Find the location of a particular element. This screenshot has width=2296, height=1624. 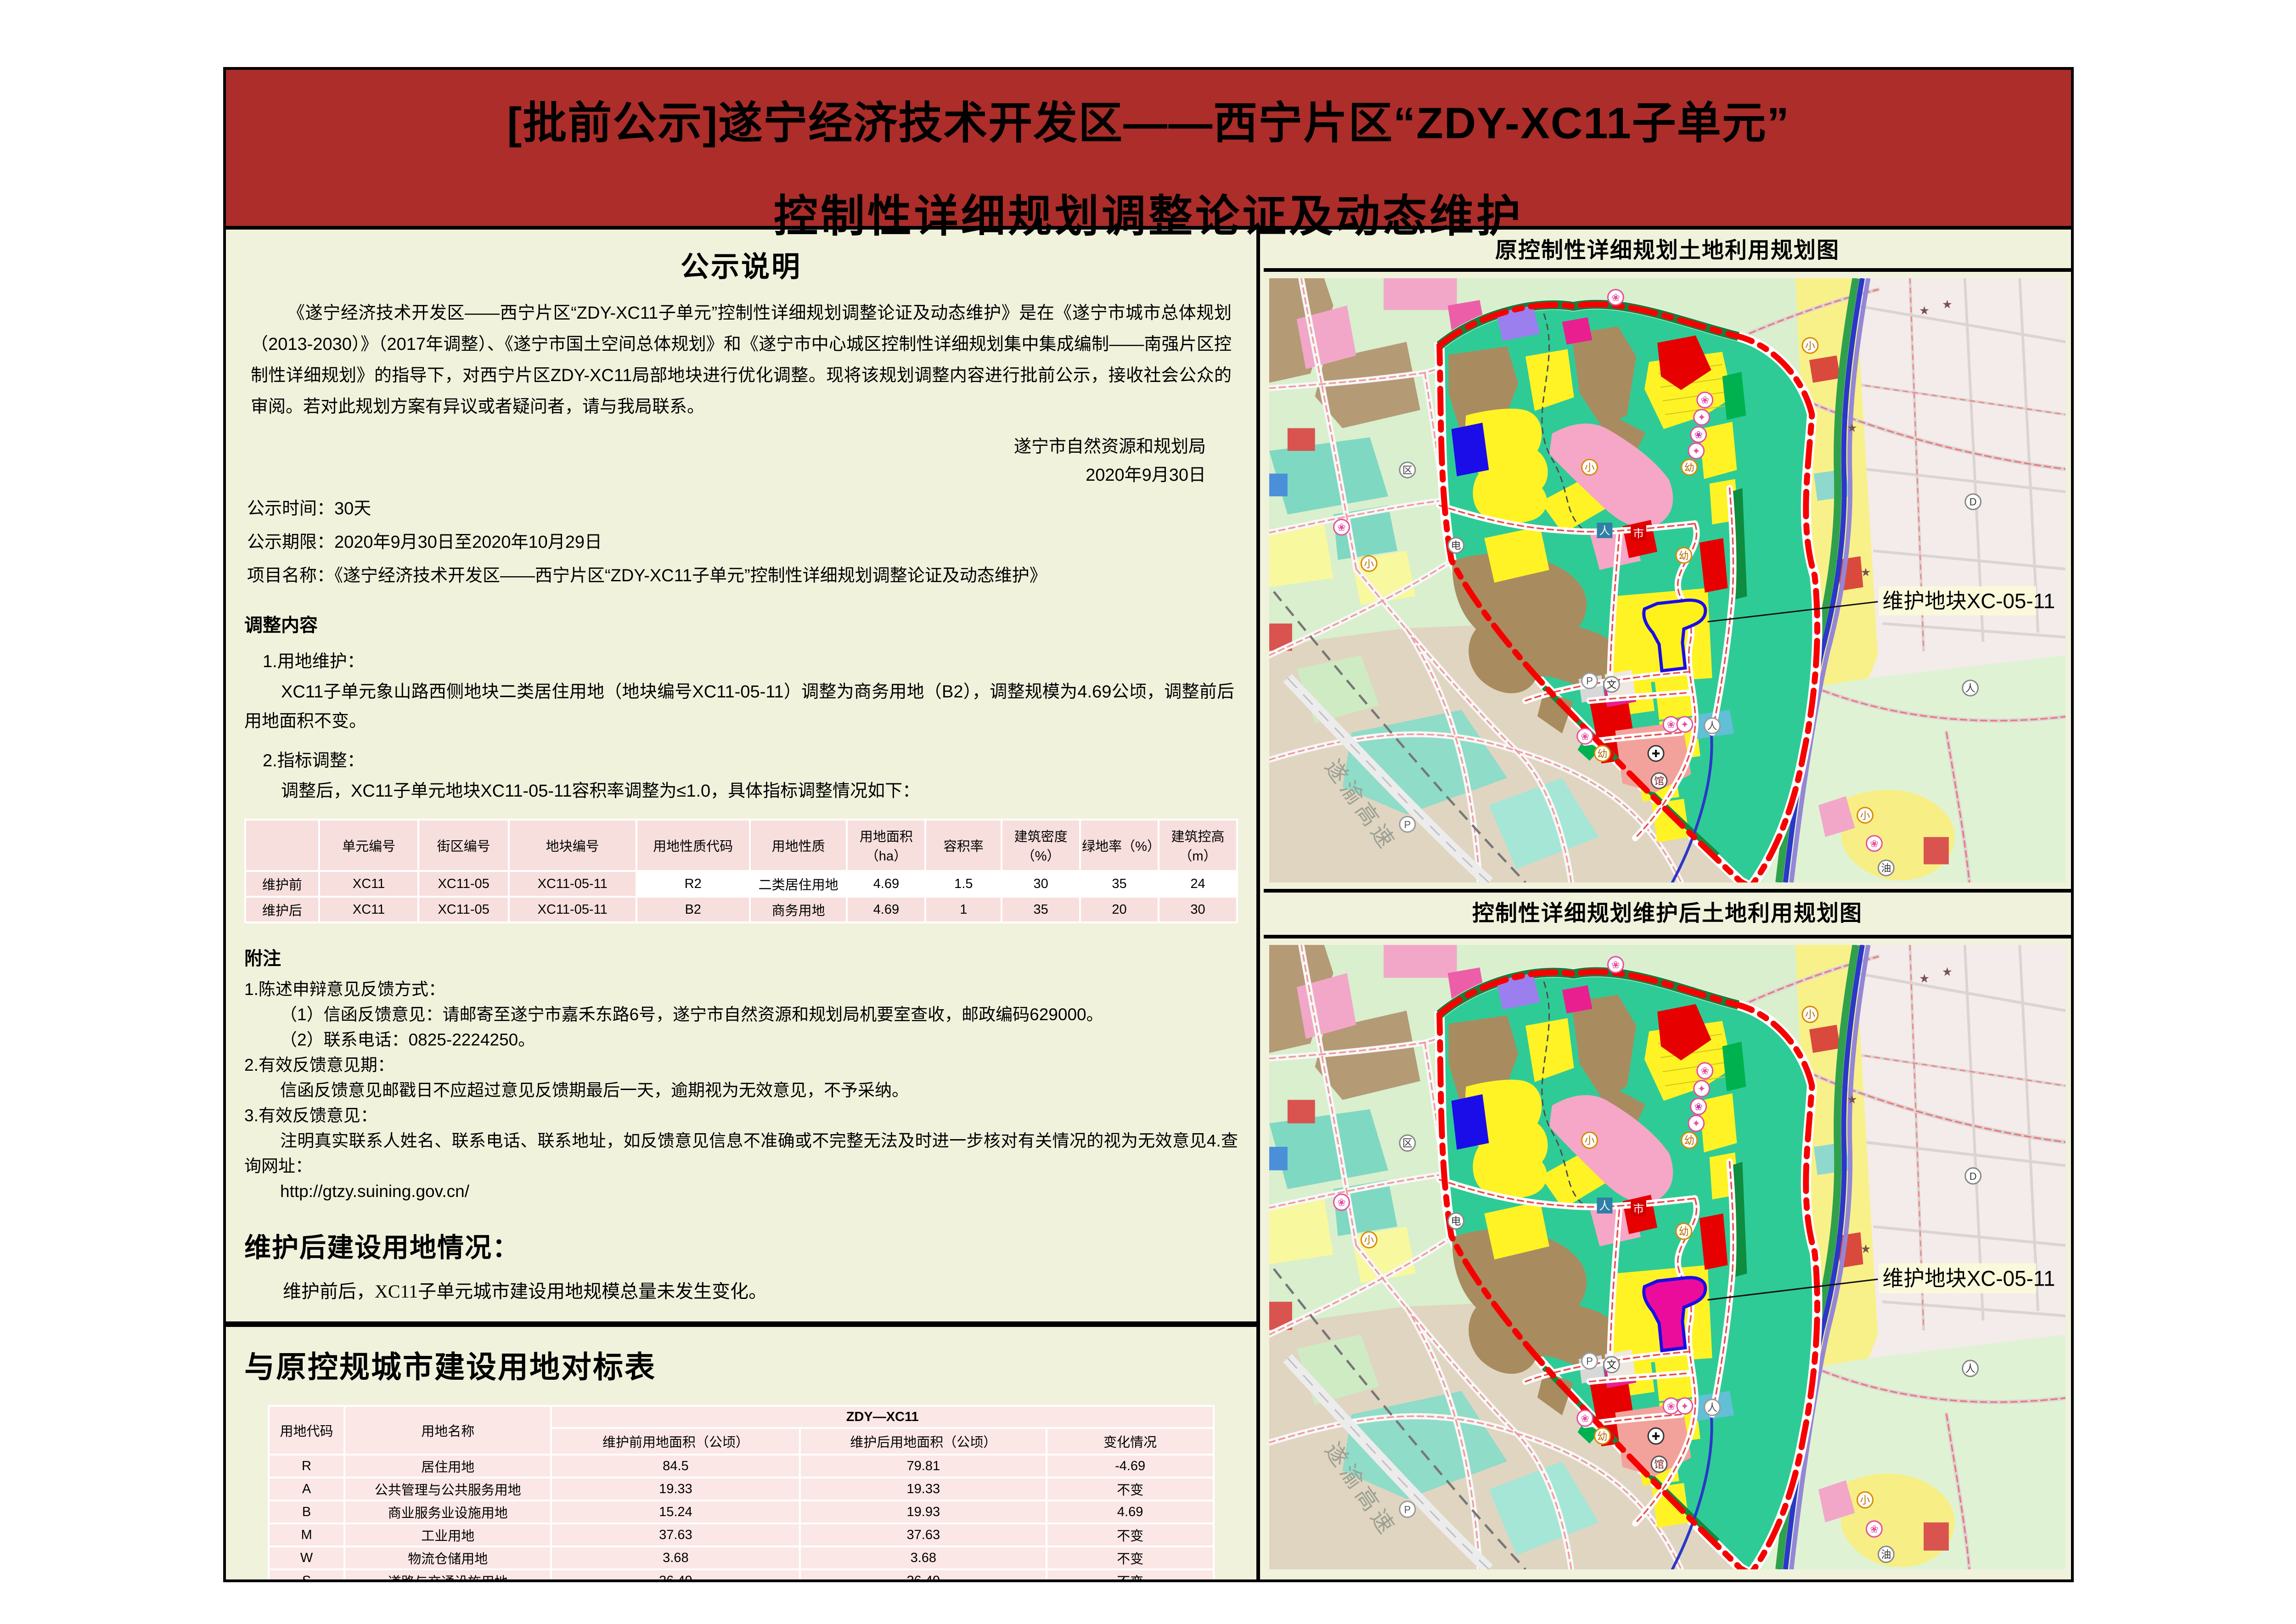

header-cell: 绿地率（%） is located at coordinates (1119, 845).